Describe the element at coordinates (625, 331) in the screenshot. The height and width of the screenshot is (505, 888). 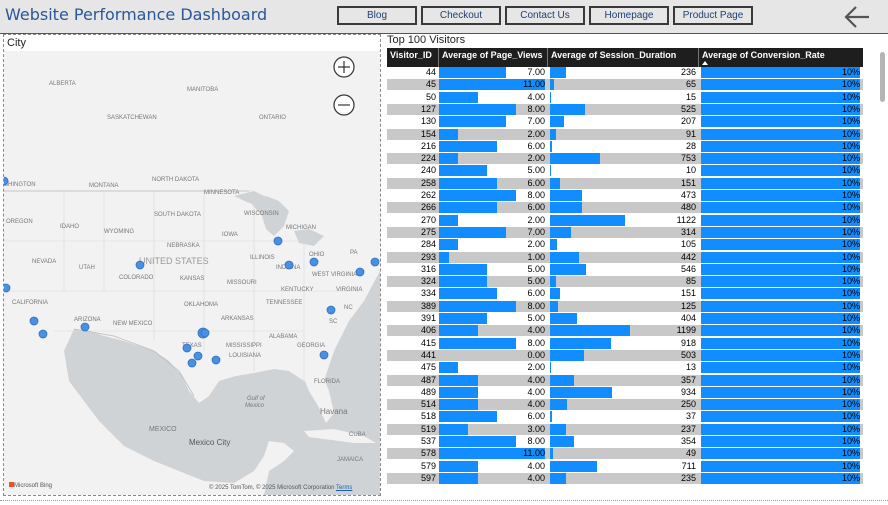
I see `table-row: 406 4.00 1199 10%` at that location.